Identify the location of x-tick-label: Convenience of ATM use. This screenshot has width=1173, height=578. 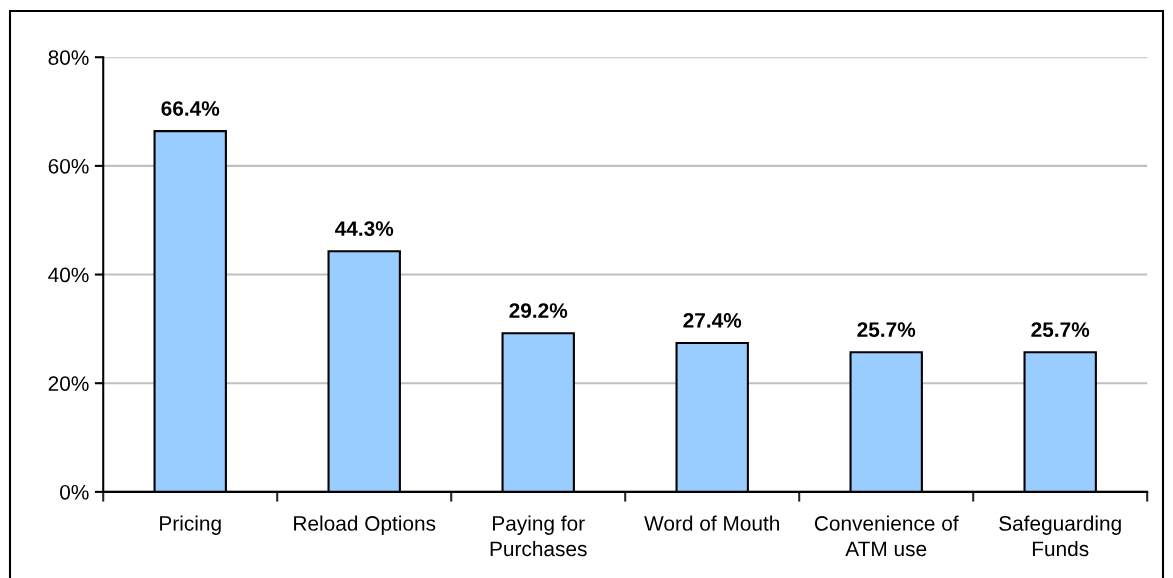
(886, 536).